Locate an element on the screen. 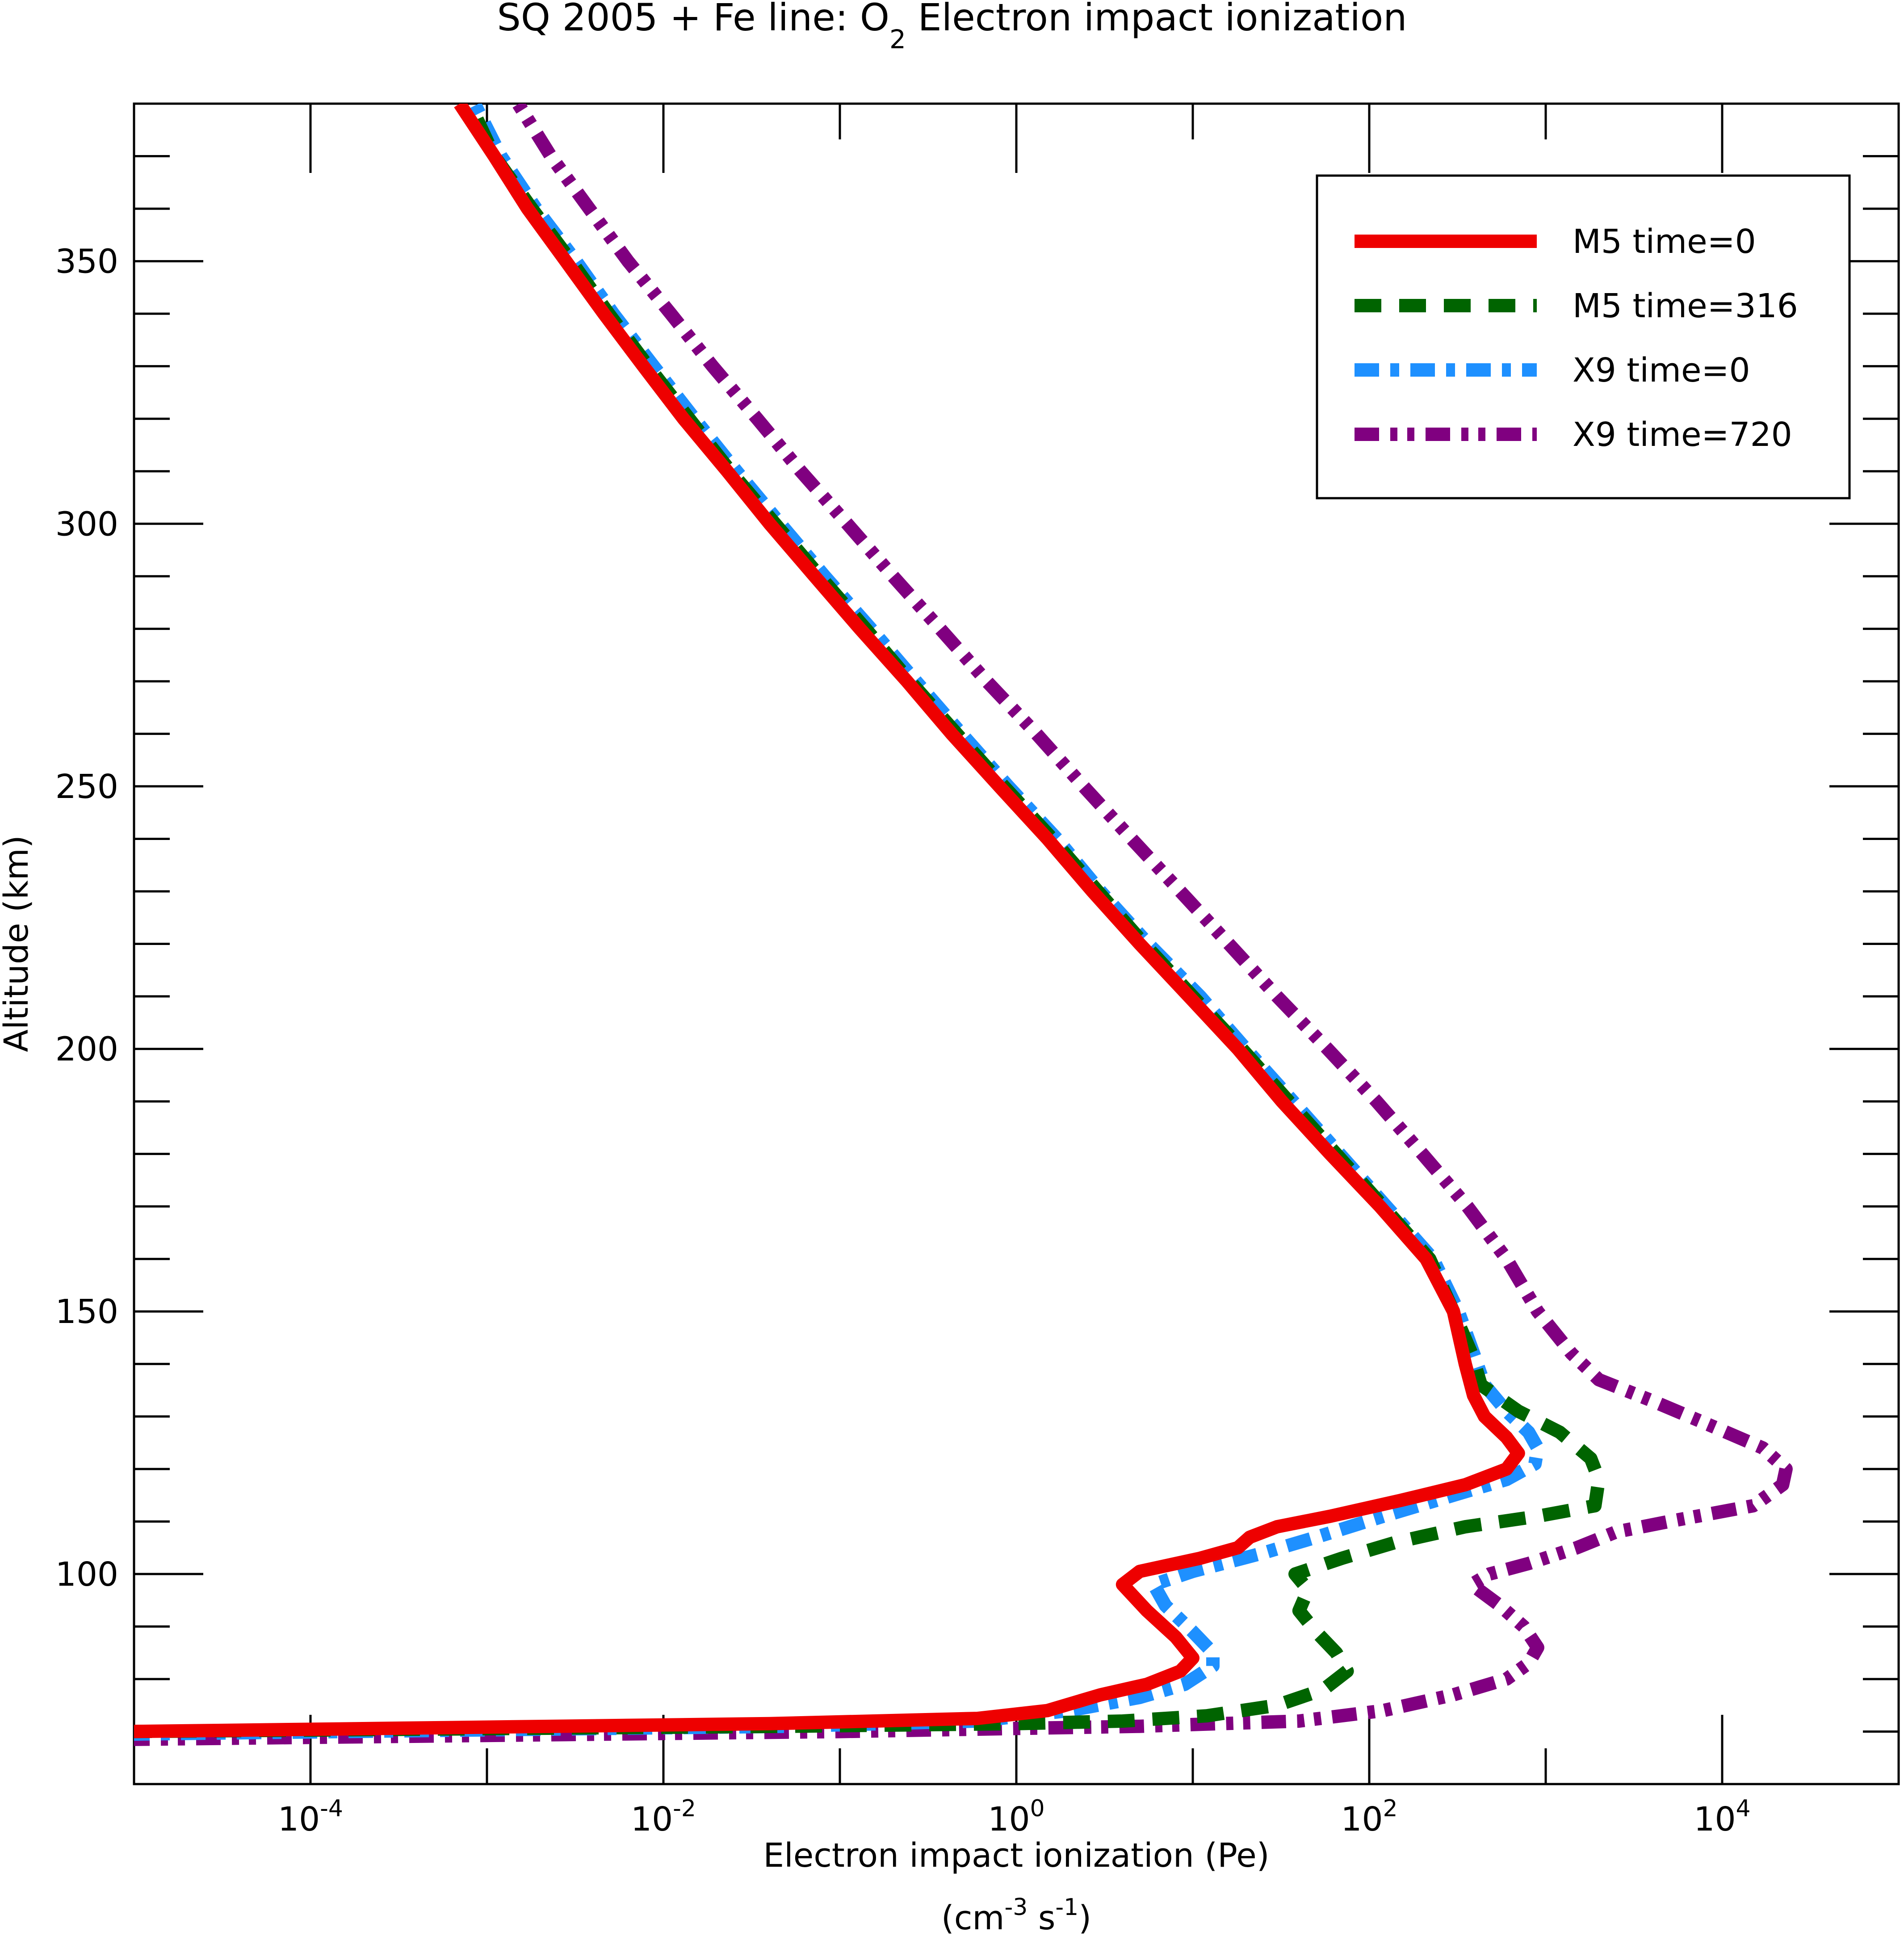  x-tick-label: 10⁰ is located at coordinates (1016, 1817).